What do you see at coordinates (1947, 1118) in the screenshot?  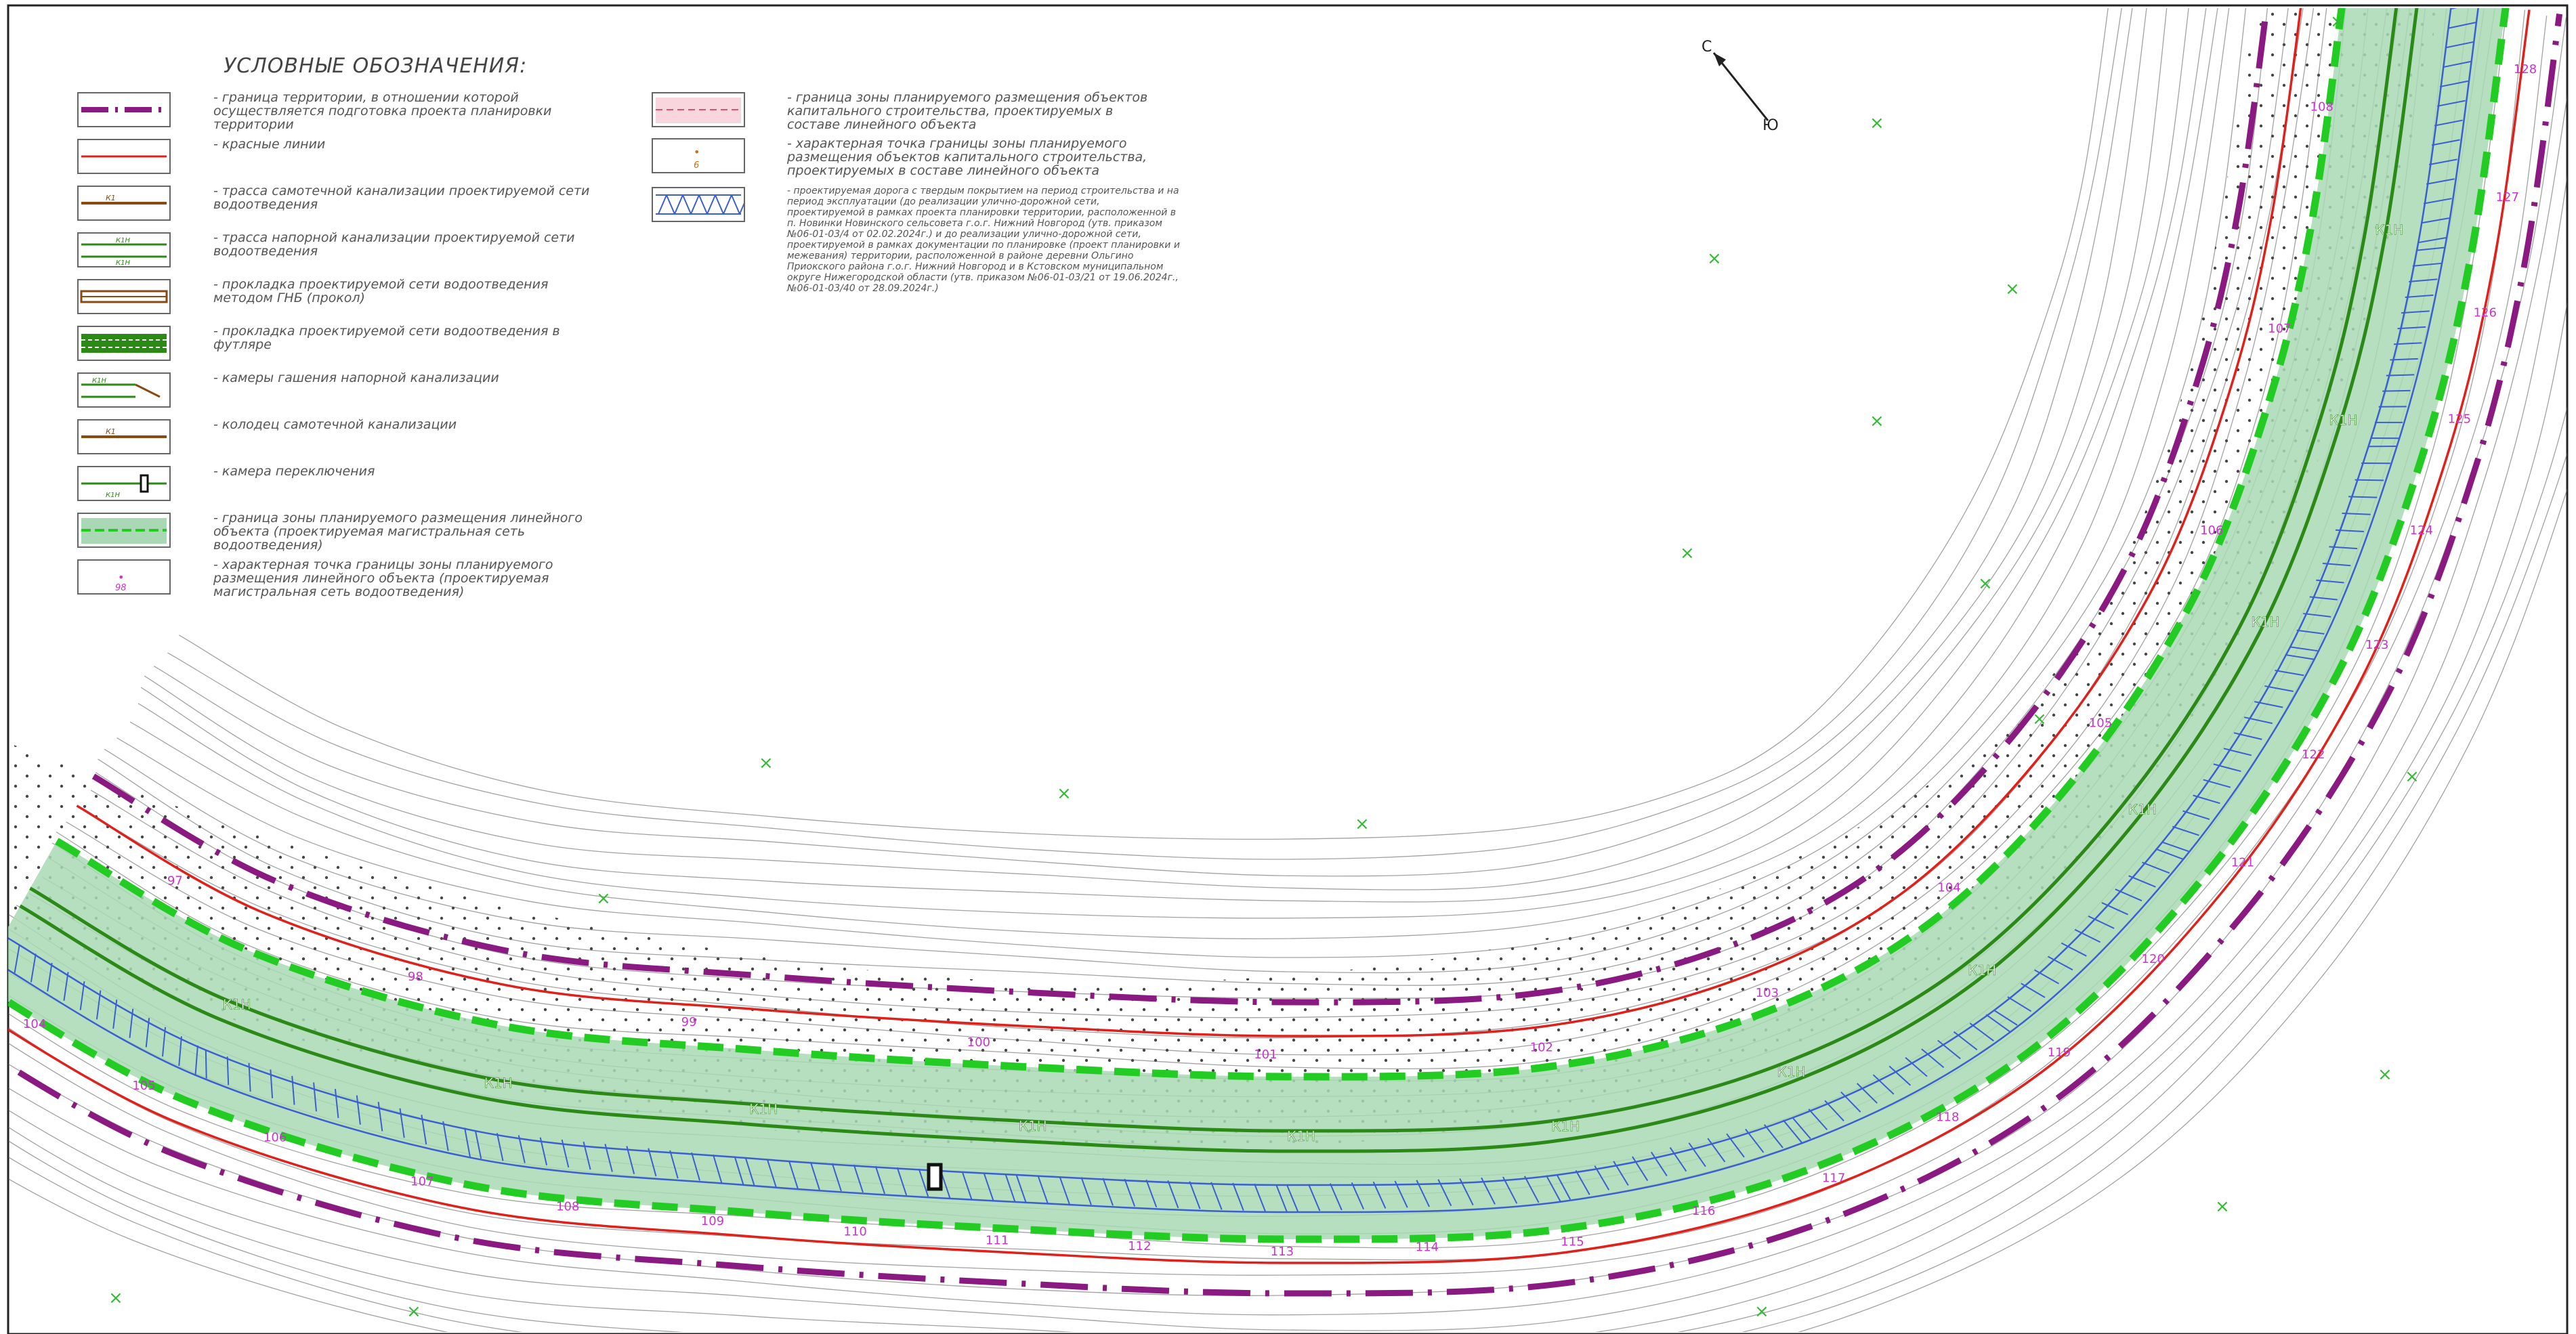 I see `boundary-point-label: 118` at bounding box center [1947, 1118].